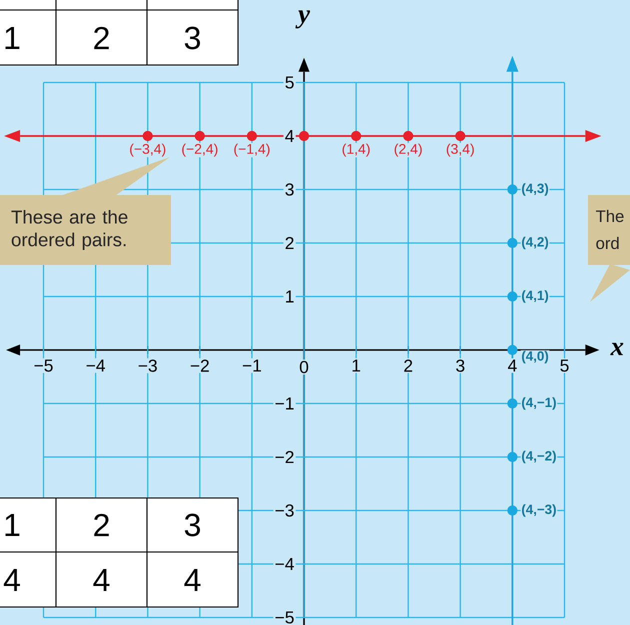 The width and height of the screenshot is (630, 625). I want to click on x-tick-label: −3, so click(147, 366).